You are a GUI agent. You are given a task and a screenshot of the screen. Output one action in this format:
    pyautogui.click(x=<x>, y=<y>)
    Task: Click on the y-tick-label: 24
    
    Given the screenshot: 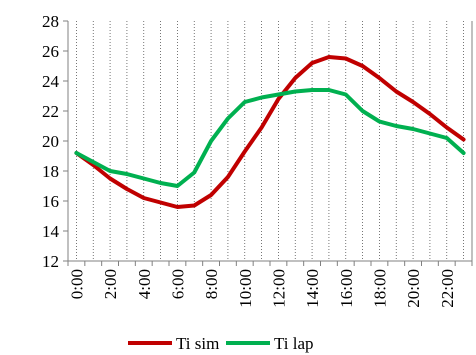 What is the action you would take?
    pyautogui.click(x=51, y=81)
    